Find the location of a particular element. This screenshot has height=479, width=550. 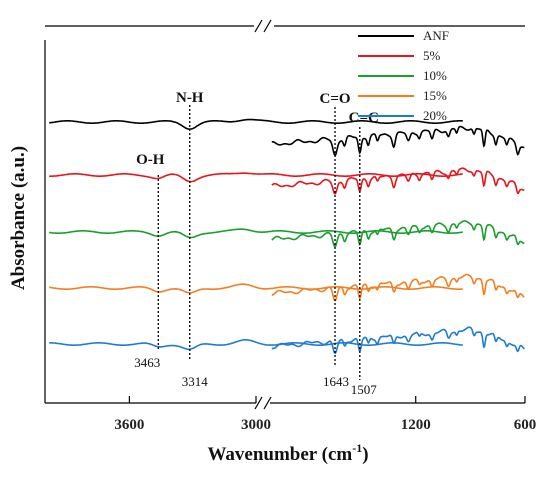

legend-label-0: ANF is located at coordinates (436, 35).